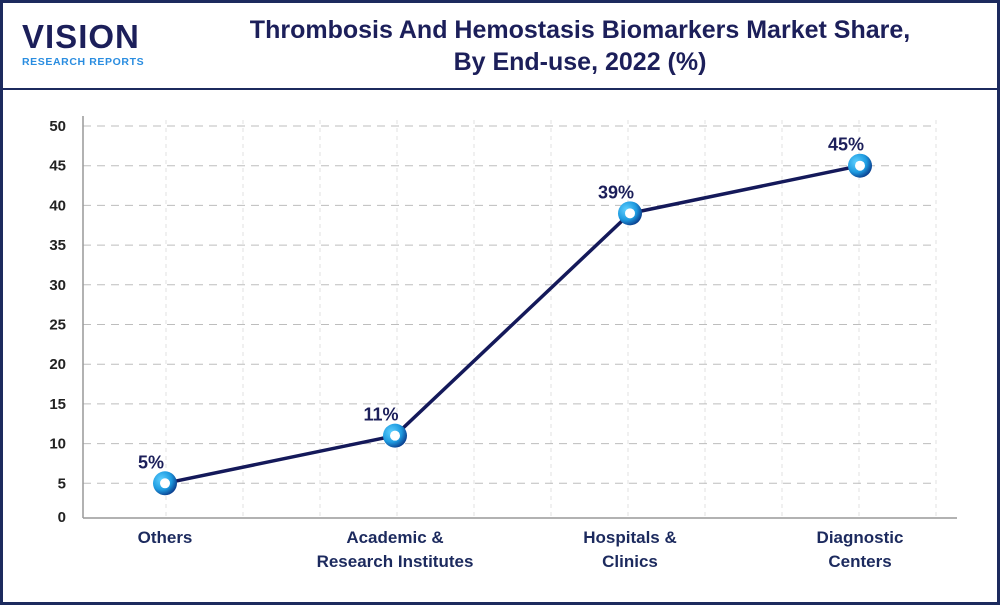 This screenshot has width=1000, height=605. I want to click on data-label: 5%, so click(151, 462).